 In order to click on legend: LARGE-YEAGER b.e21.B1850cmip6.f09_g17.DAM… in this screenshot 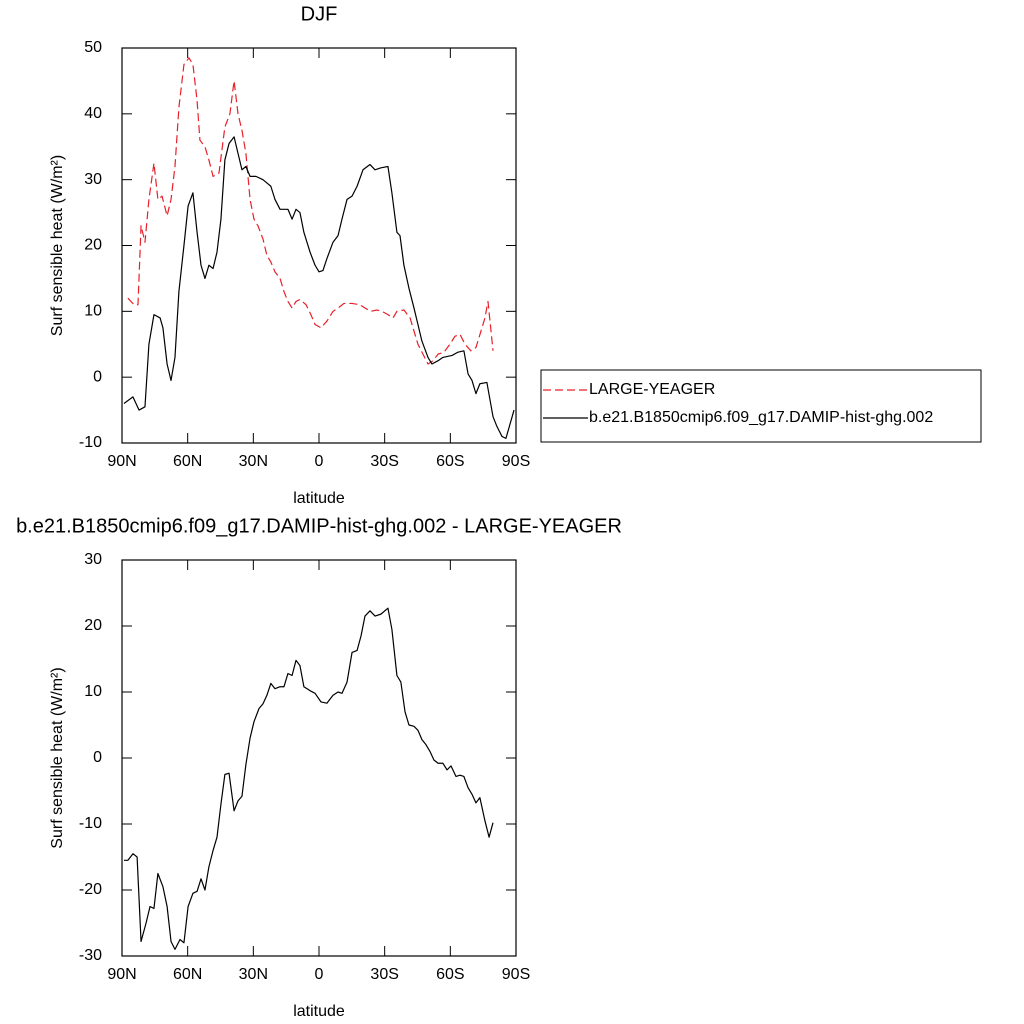, I will do `click(761, 406)`.